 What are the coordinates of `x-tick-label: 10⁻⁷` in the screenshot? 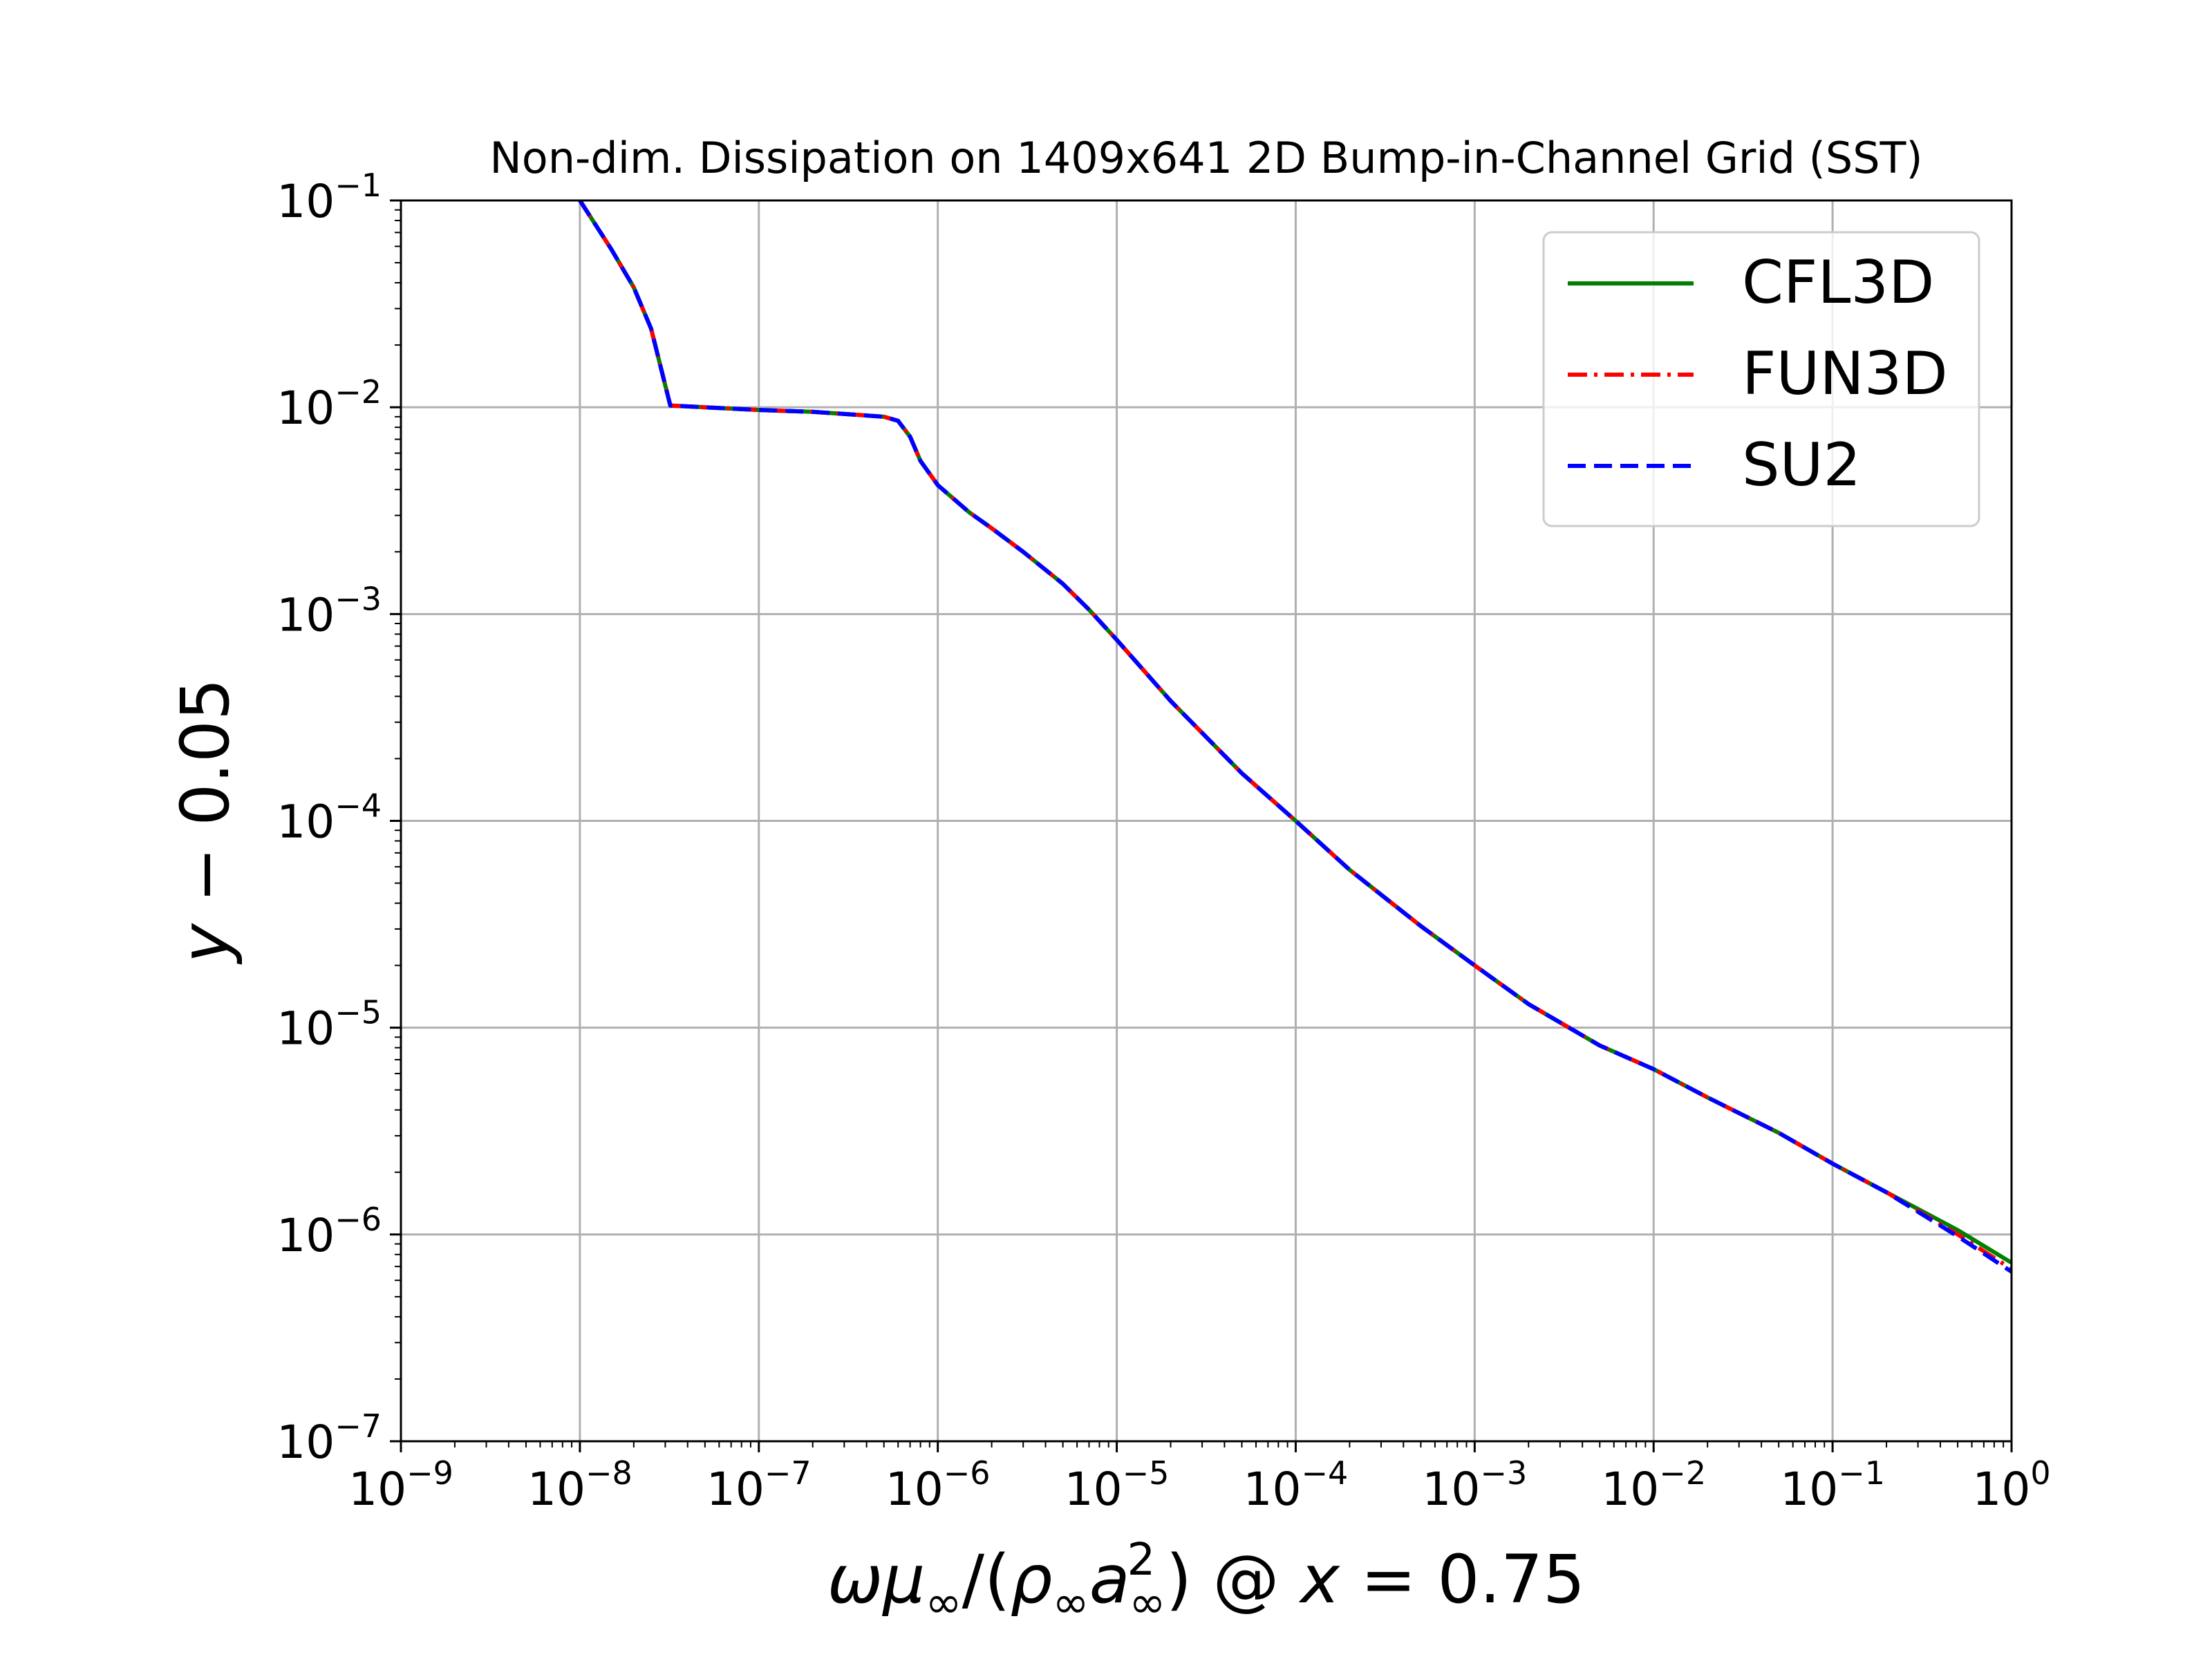 It's located at (759, 1485).